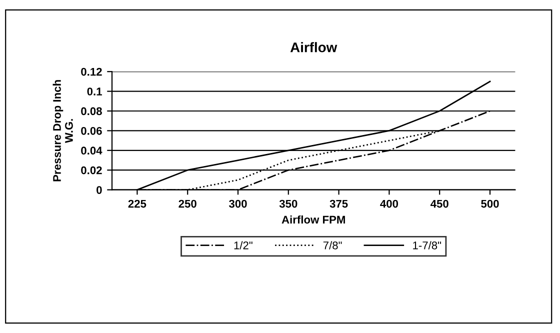 This screenshot has height=333, width=560. I want to click on x-axis-title: Airflow FPM, so click(313, 219).